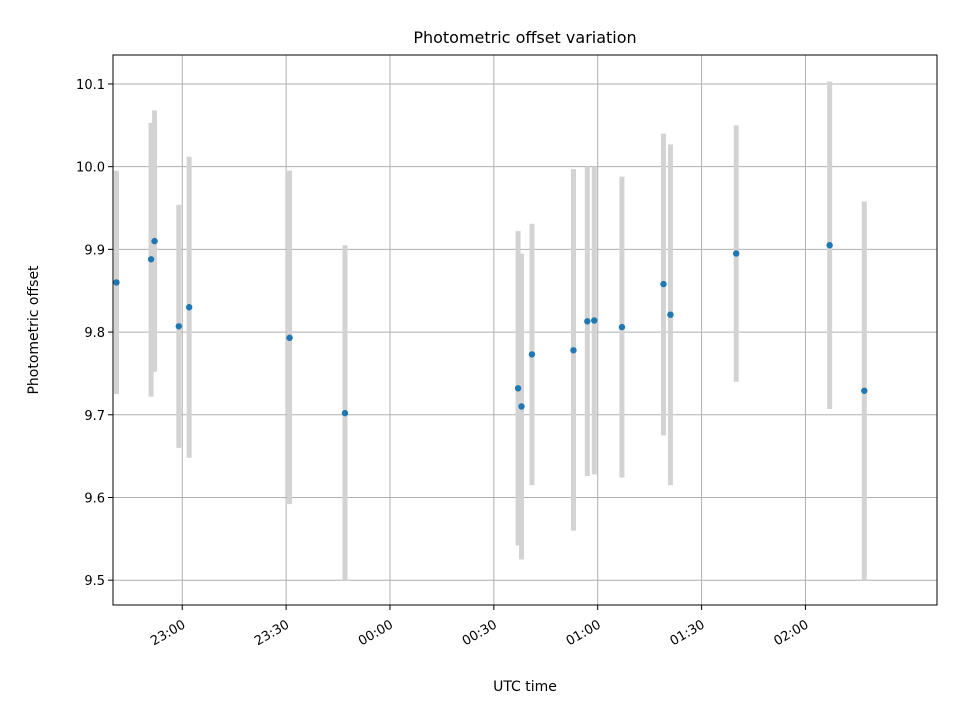 This screenshot has height=720, width=960. What do you see at coordinates (90, 85) in the screenshot?
I see `y-tick-label: 10.1` at bounding box center [90, 85].